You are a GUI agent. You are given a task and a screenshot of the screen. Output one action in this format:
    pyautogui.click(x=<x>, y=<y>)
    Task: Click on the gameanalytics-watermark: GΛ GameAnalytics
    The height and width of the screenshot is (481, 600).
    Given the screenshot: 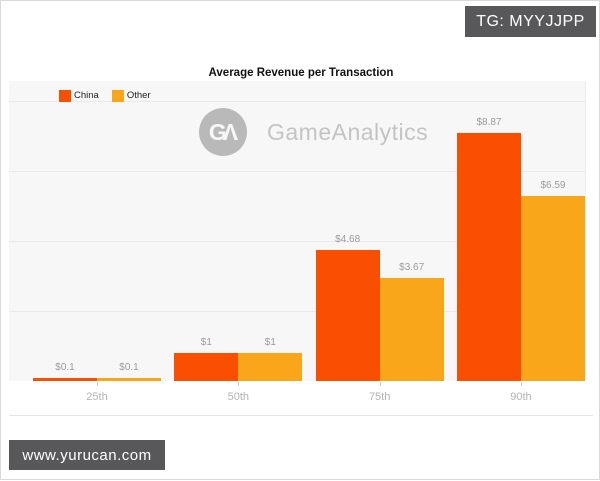 What is the action you would take?
    pyautogui.click(x=313, y=132)
    